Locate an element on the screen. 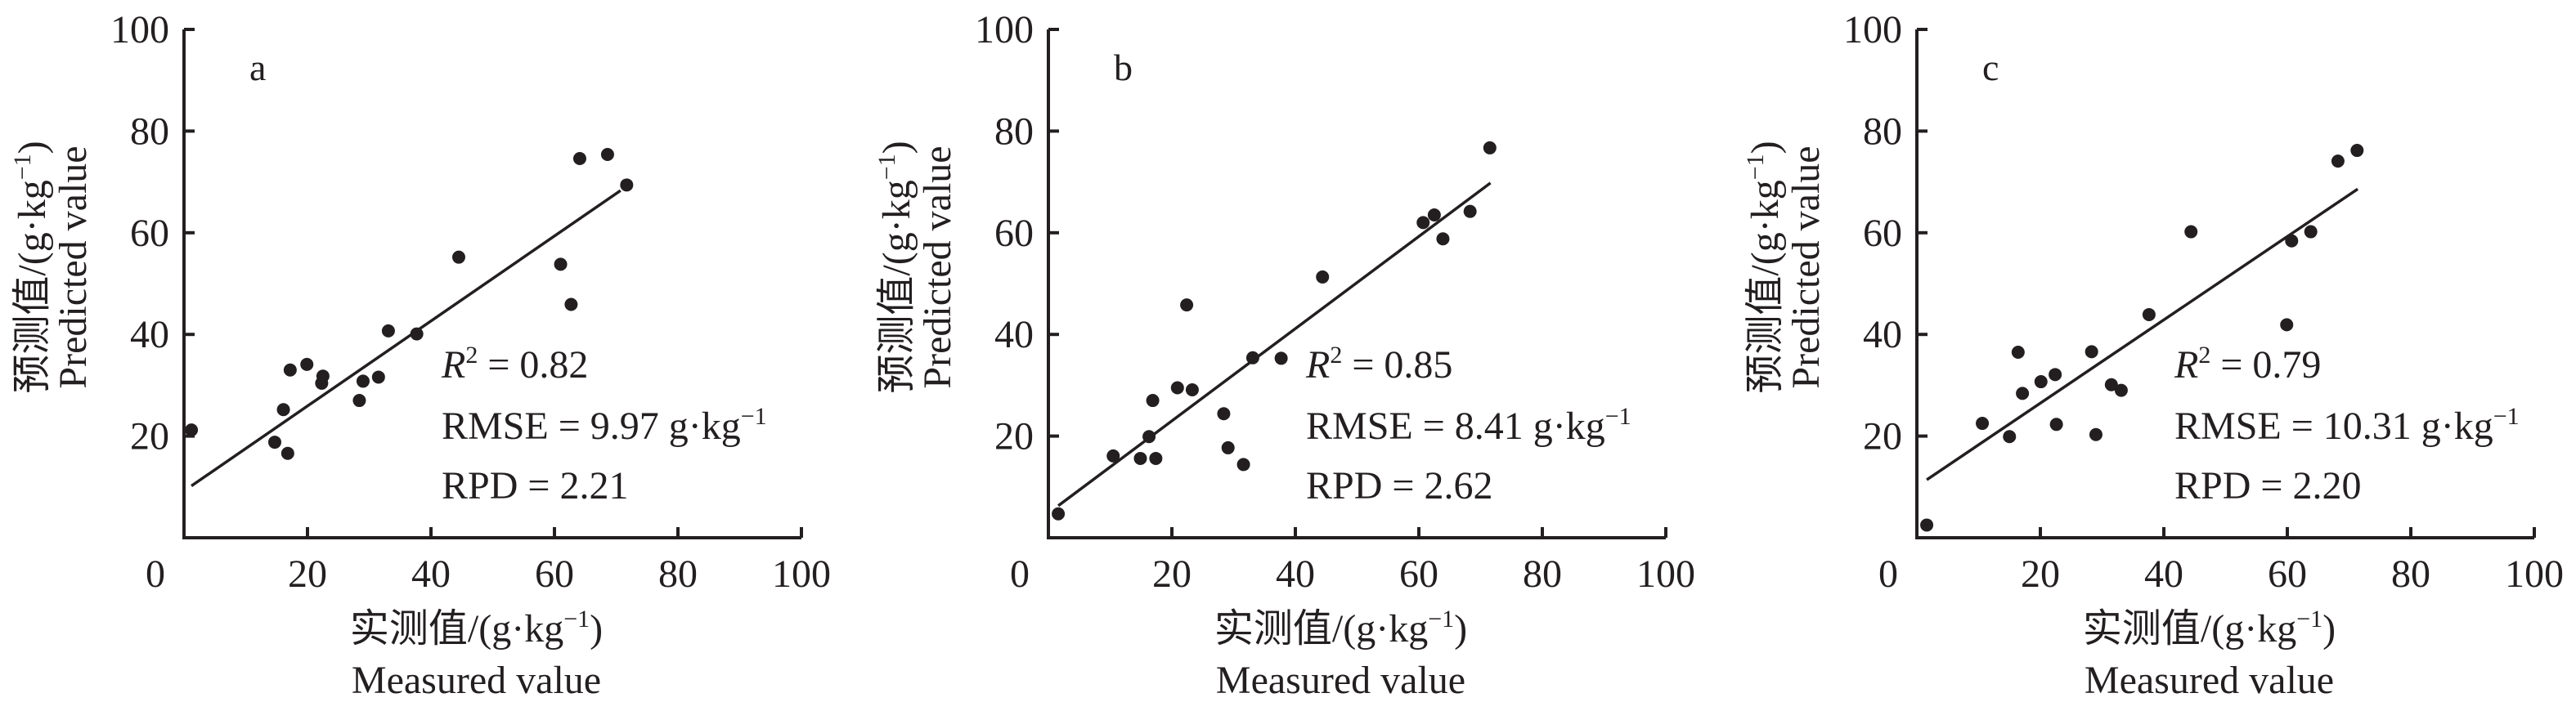  panel-label: c is located at coordinates (1990, 67).